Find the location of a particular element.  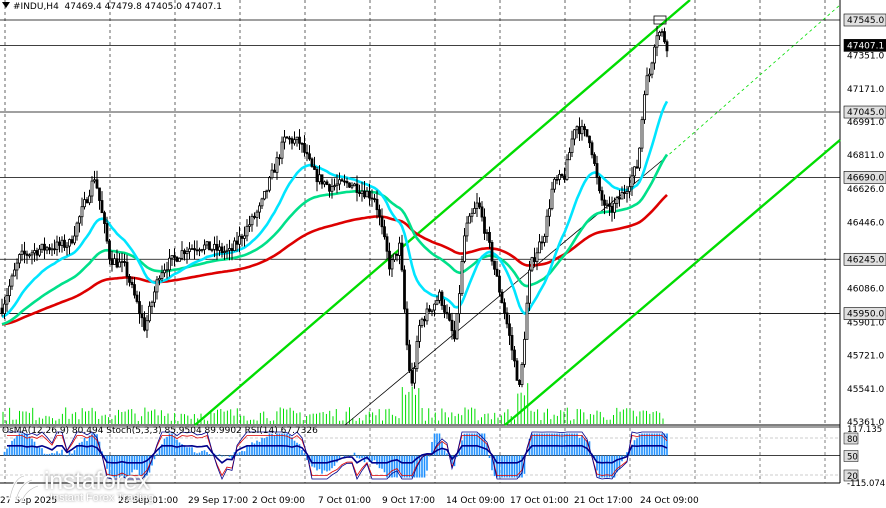

price-tick-label: 45901.0 is located at coordinates (865, 324).